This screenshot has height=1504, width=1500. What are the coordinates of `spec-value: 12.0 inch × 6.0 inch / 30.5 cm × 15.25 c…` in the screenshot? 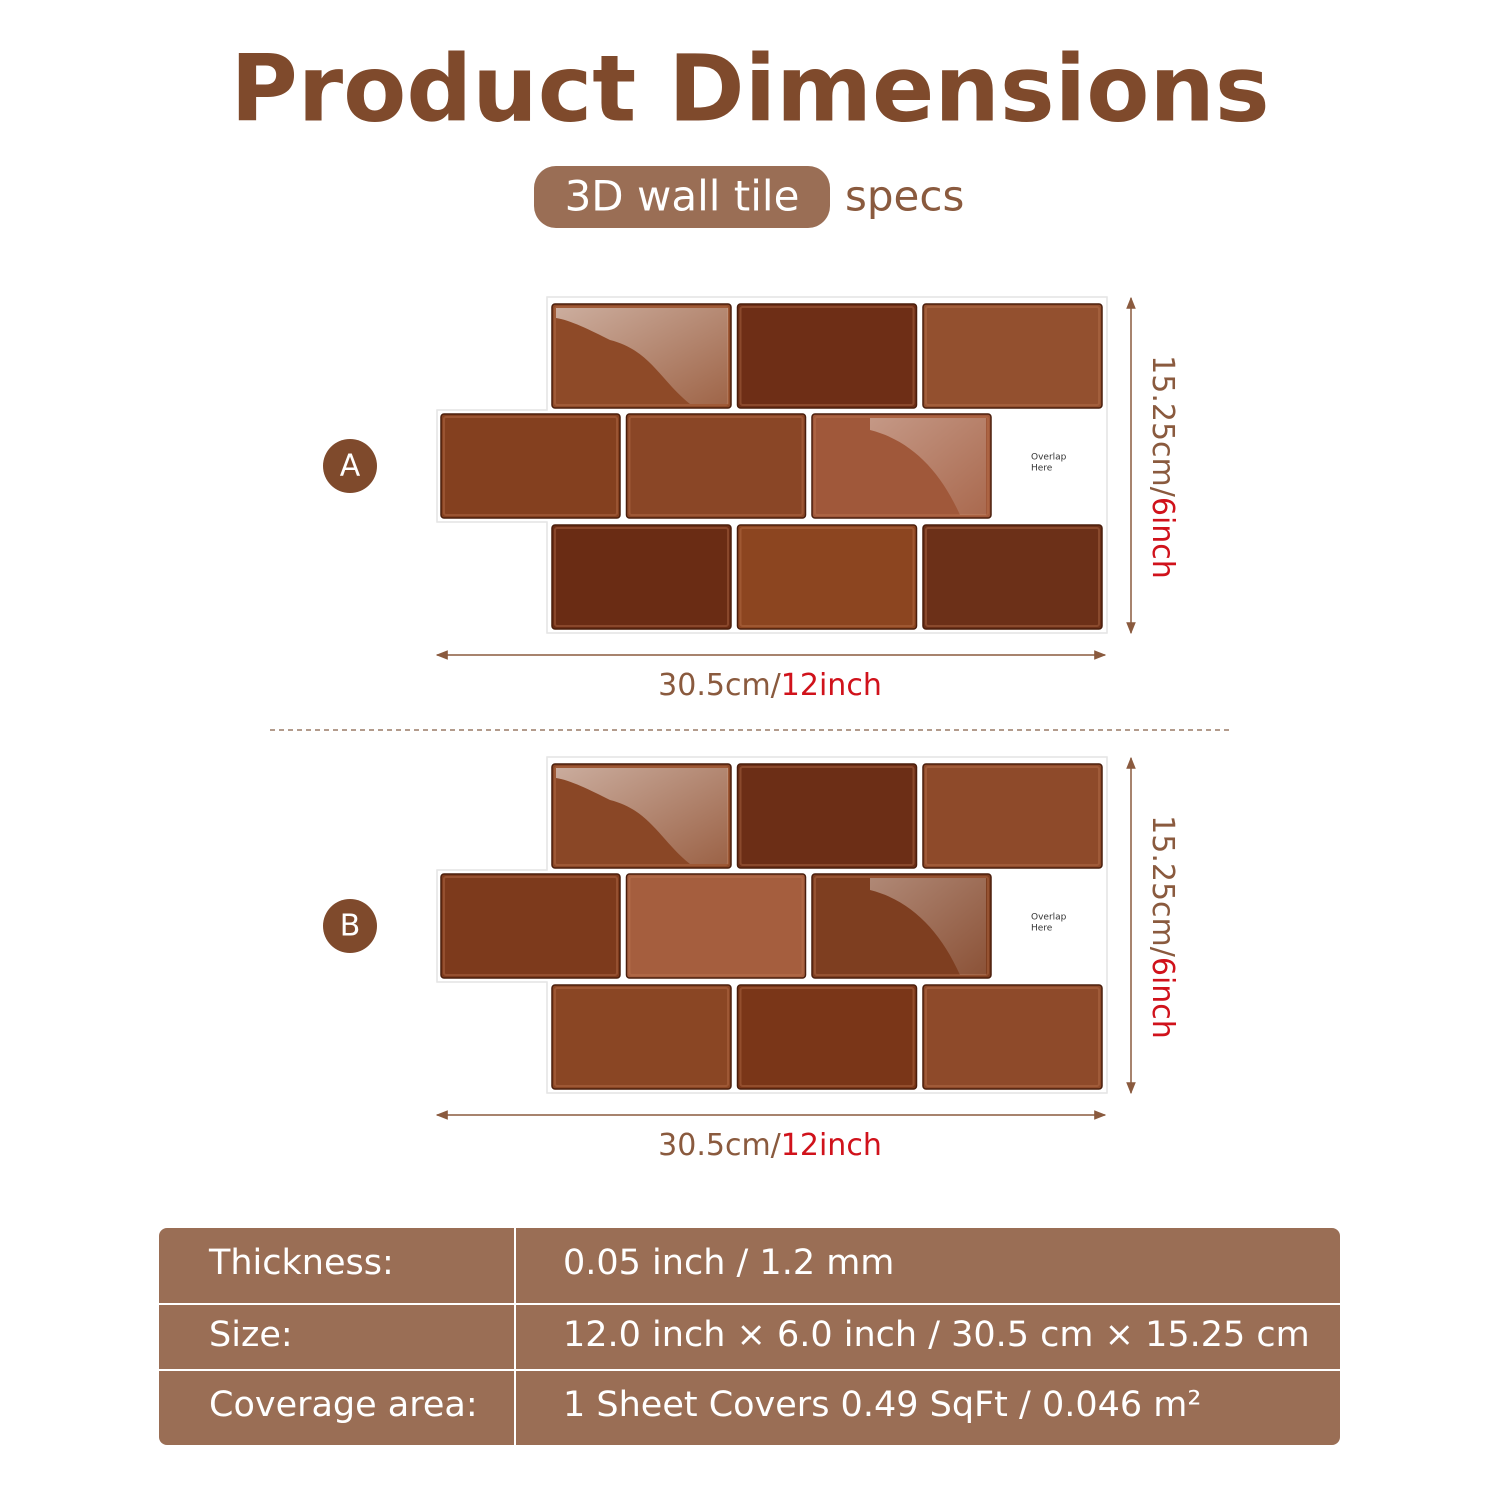 It's located at (936, 1335).